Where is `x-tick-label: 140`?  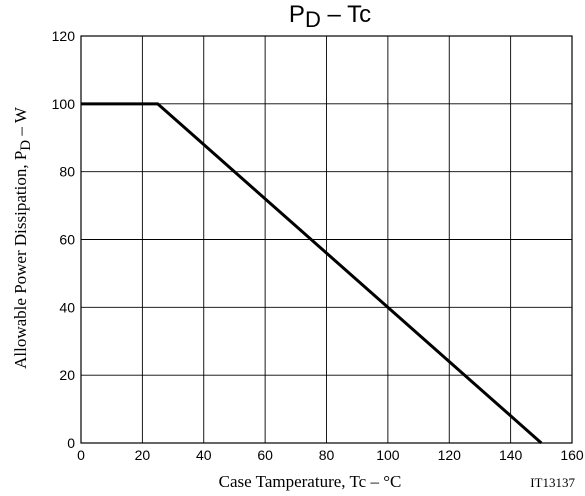
x-tick-label: 140 is located at coordinates (511, 455).